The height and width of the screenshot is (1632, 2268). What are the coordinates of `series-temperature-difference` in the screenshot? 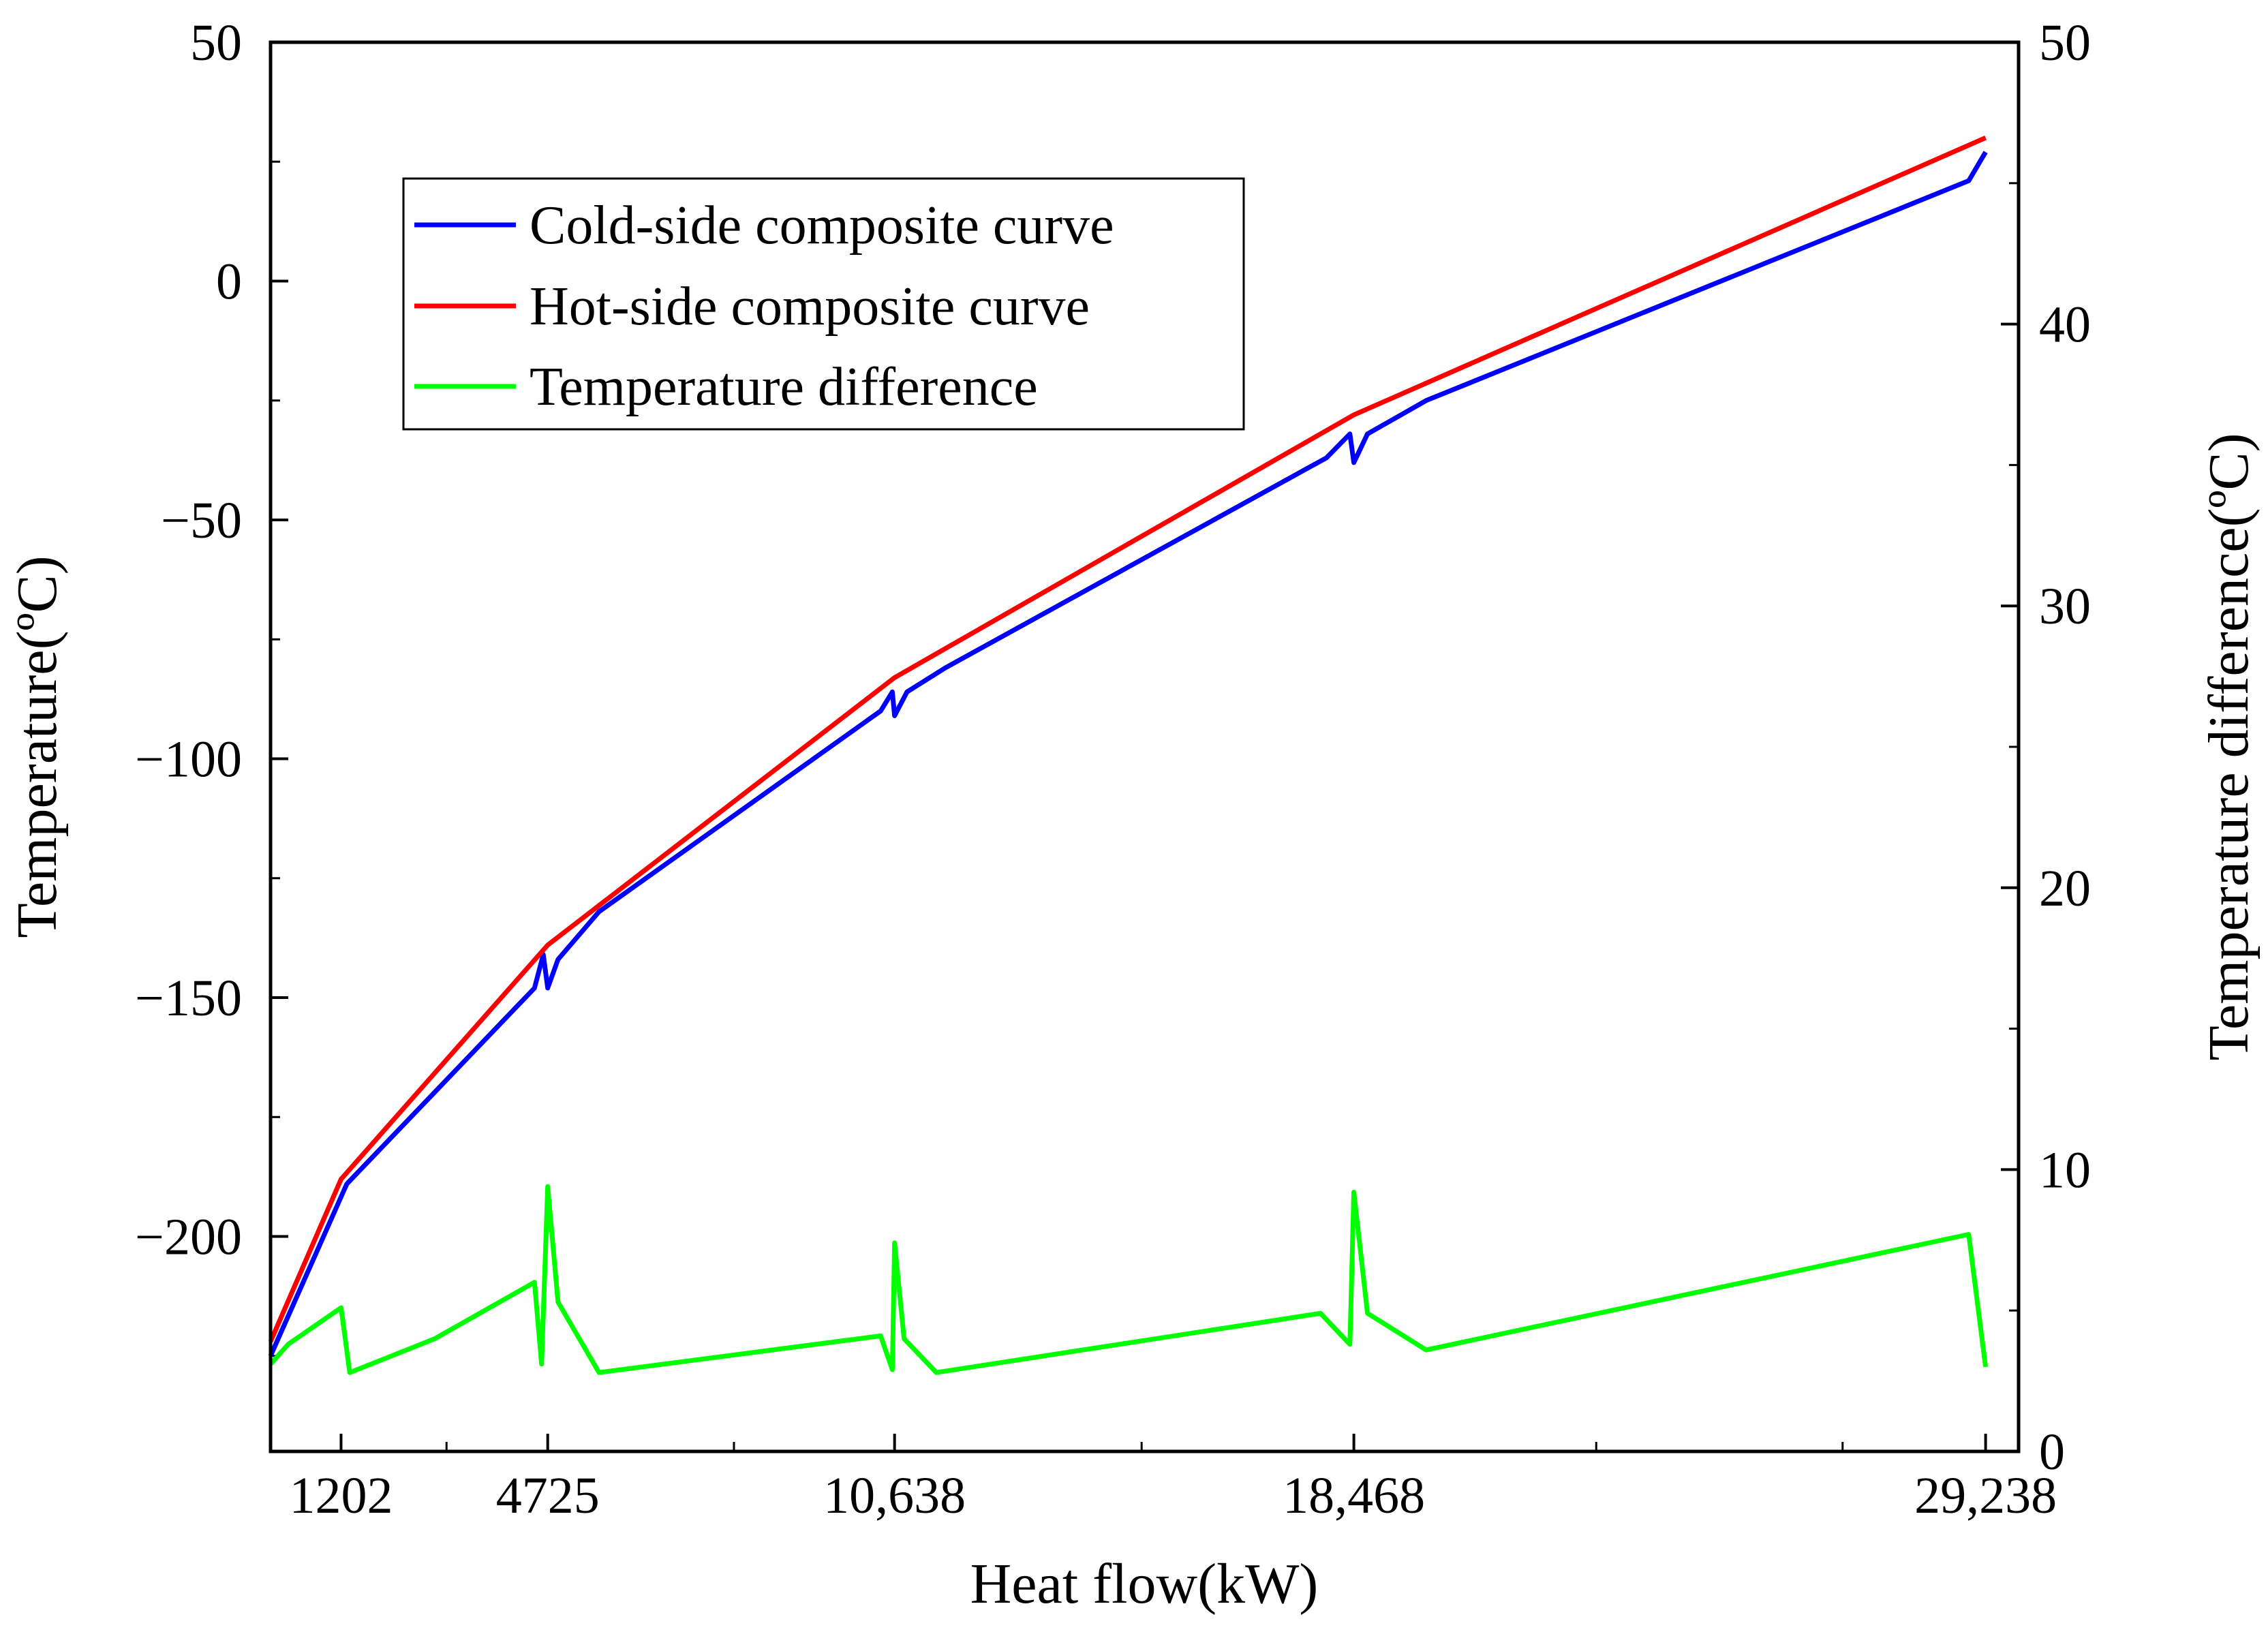 It's located at (1129, 1279).